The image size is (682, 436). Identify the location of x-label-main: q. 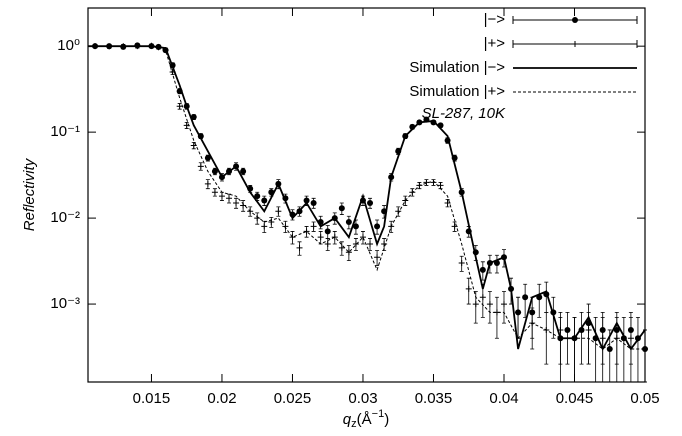
(347, 419).